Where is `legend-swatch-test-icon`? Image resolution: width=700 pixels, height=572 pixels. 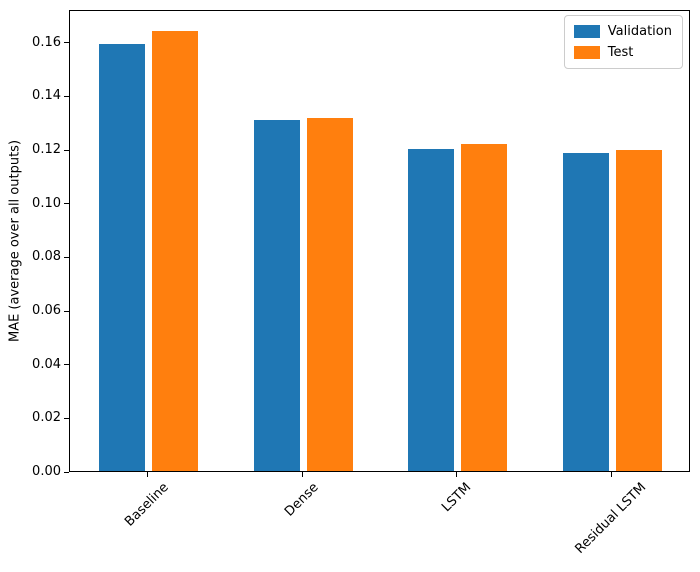 legend-swatch-test-icon is located at coordinates (586, 52).